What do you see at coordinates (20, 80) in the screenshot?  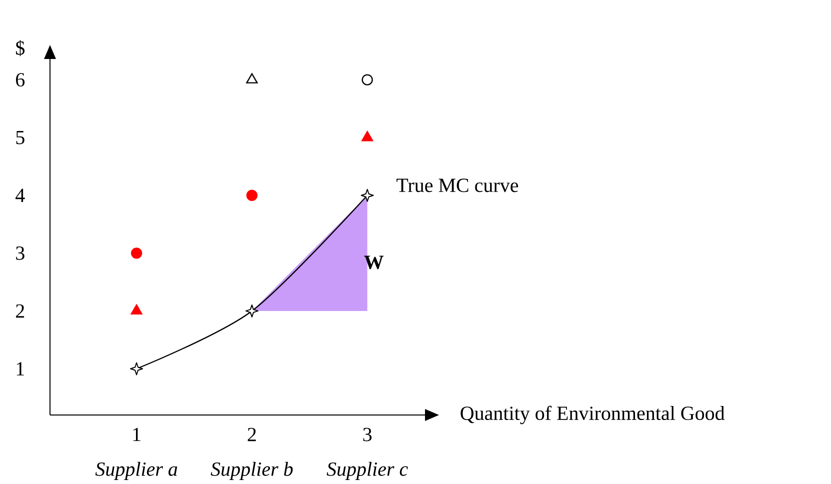 I see `y-tick-label: 6` at bounding box center [20, 80].